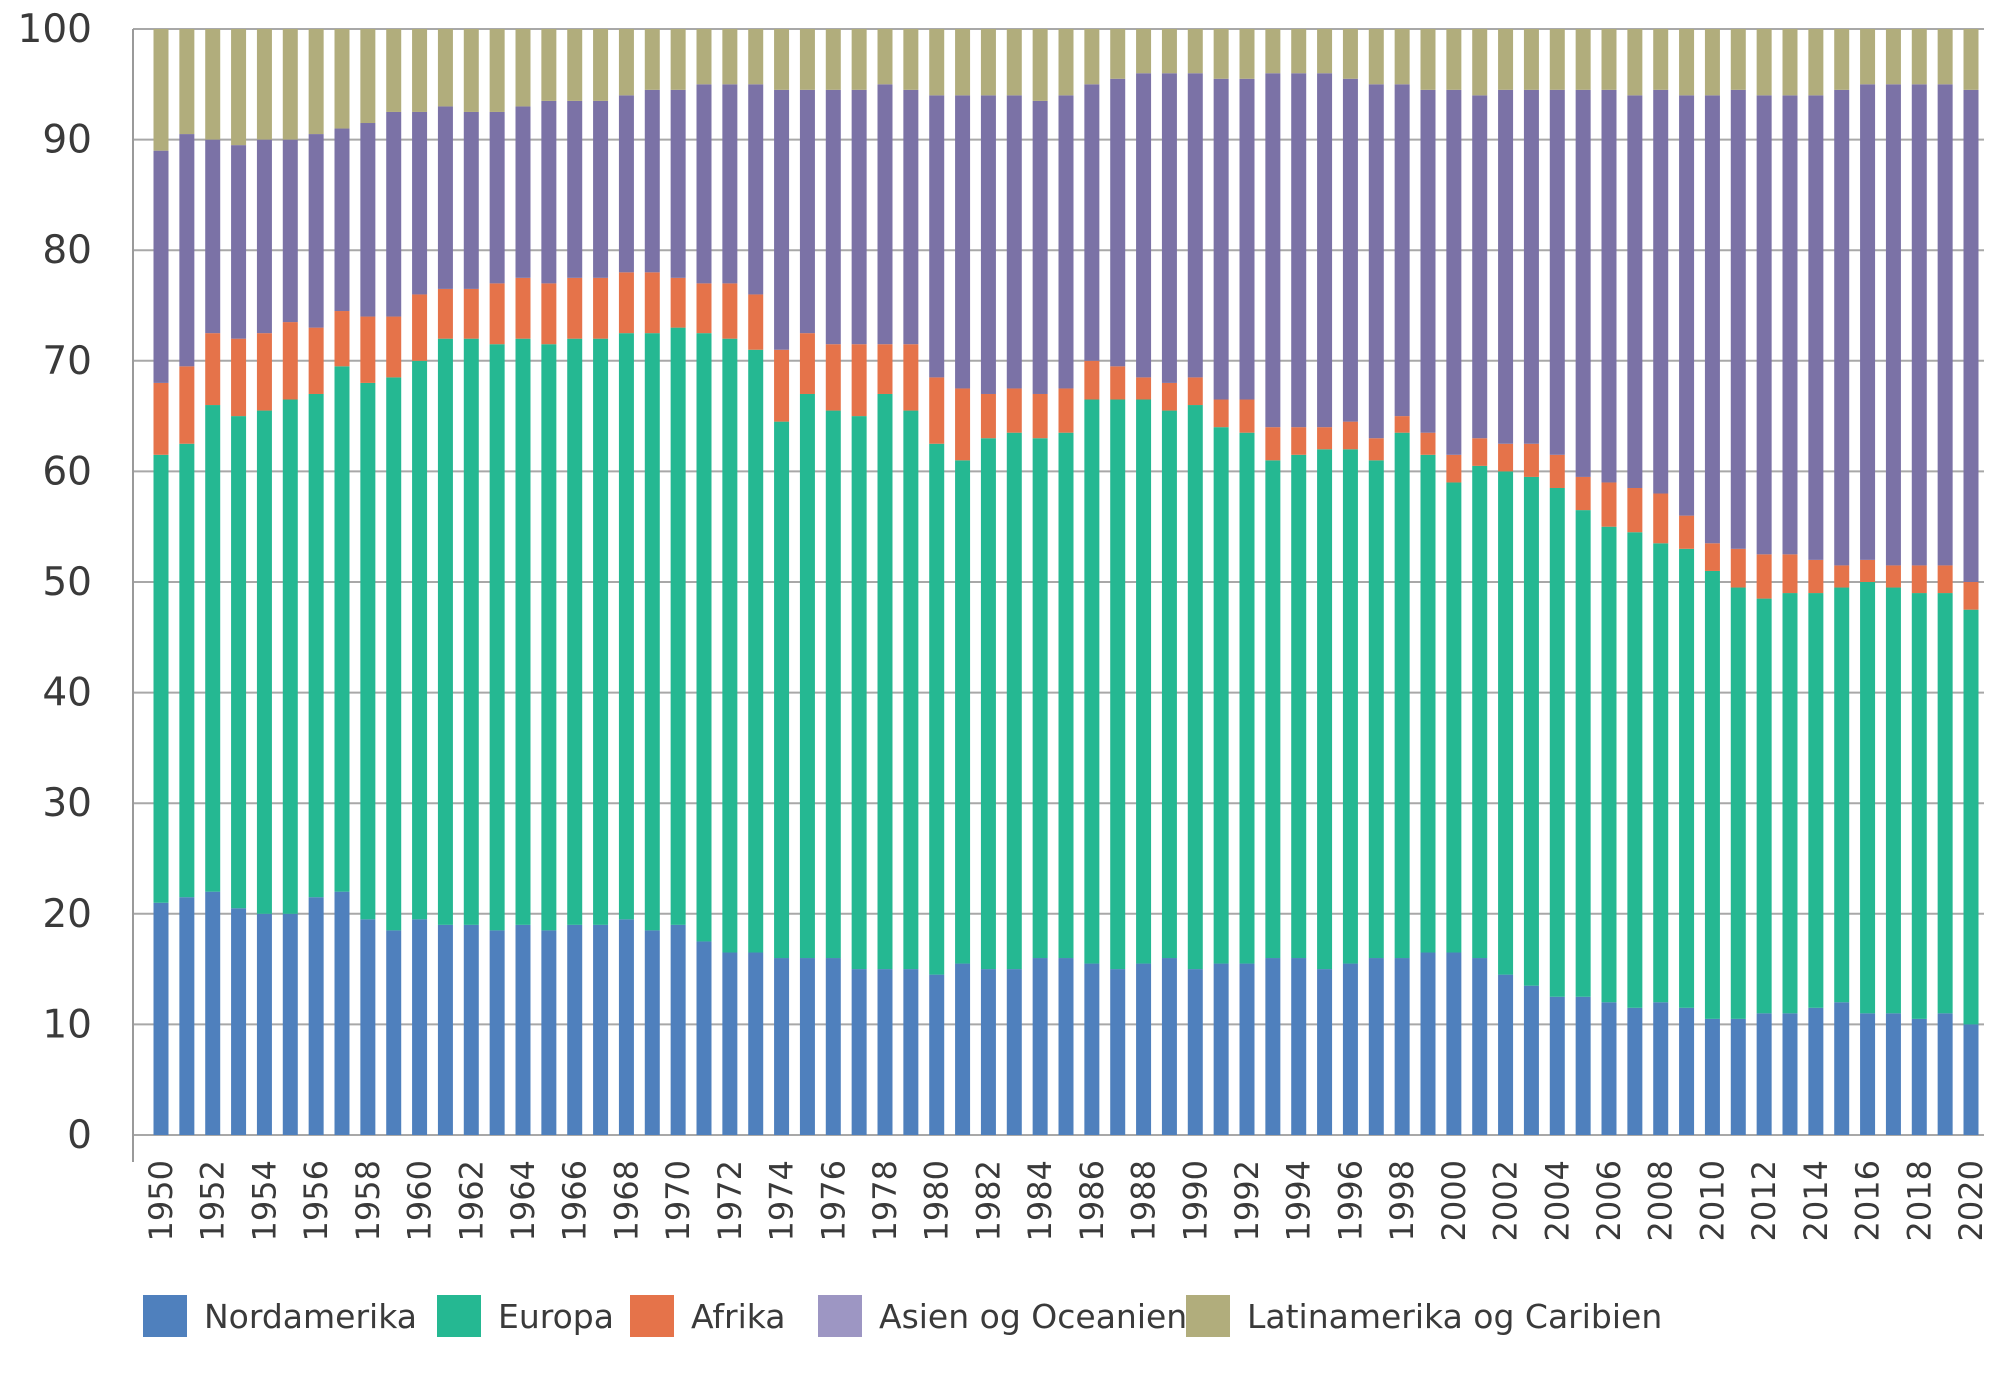 This screenshot has height=1386, width=2000. What do you see at coordinates (1557, 1200) in the screenshot?
I see `x-tick-label: 2004` at bounding box center [1557, 1200].